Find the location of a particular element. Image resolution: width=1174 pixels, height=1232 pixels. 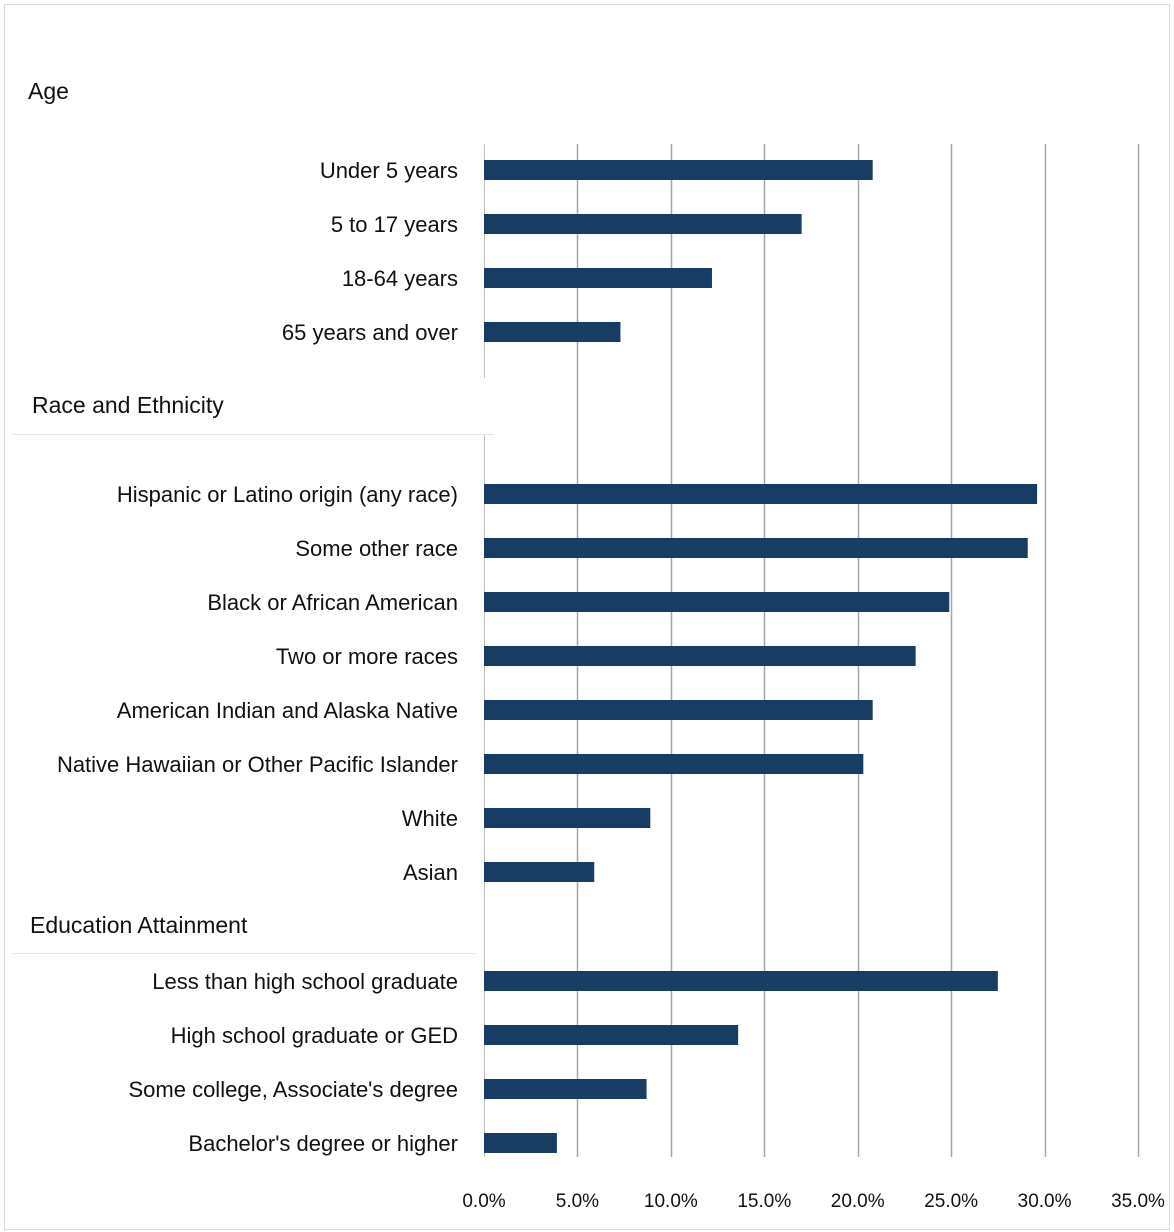

section-label-age: Age is located at coordinates (48, 91).